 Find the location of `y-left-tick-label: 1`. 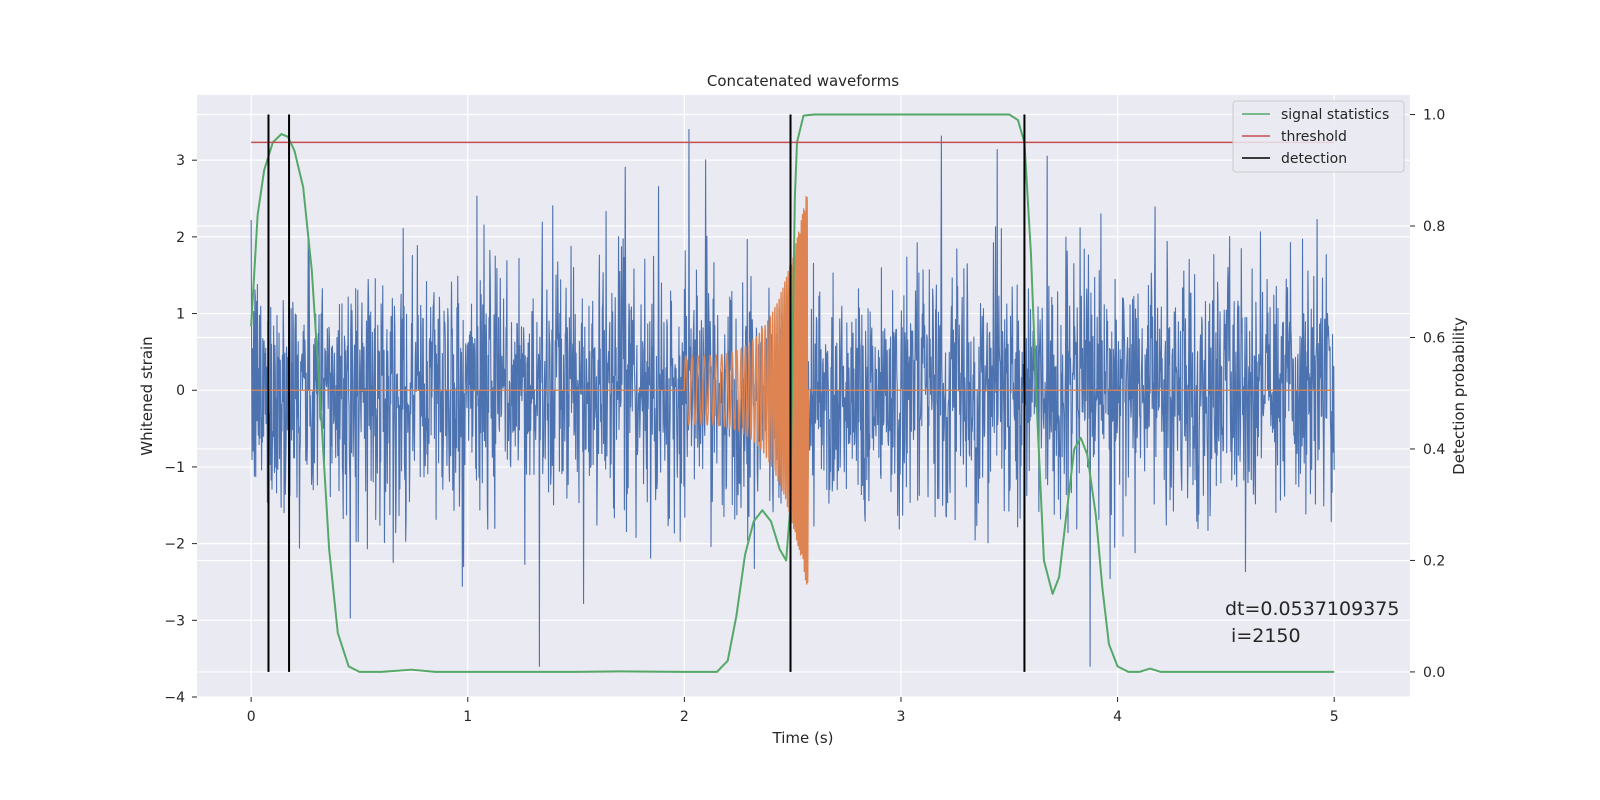

y-left-tick-label: 1 is located at coordinates (180, 315).